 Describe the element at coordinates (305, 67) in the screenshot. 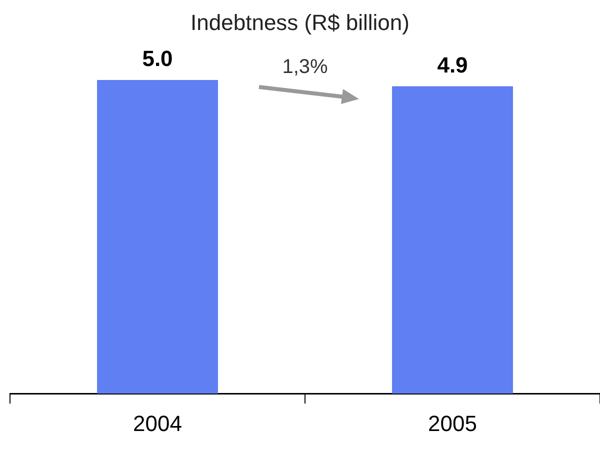

I see `text: 1,3%` at that location.